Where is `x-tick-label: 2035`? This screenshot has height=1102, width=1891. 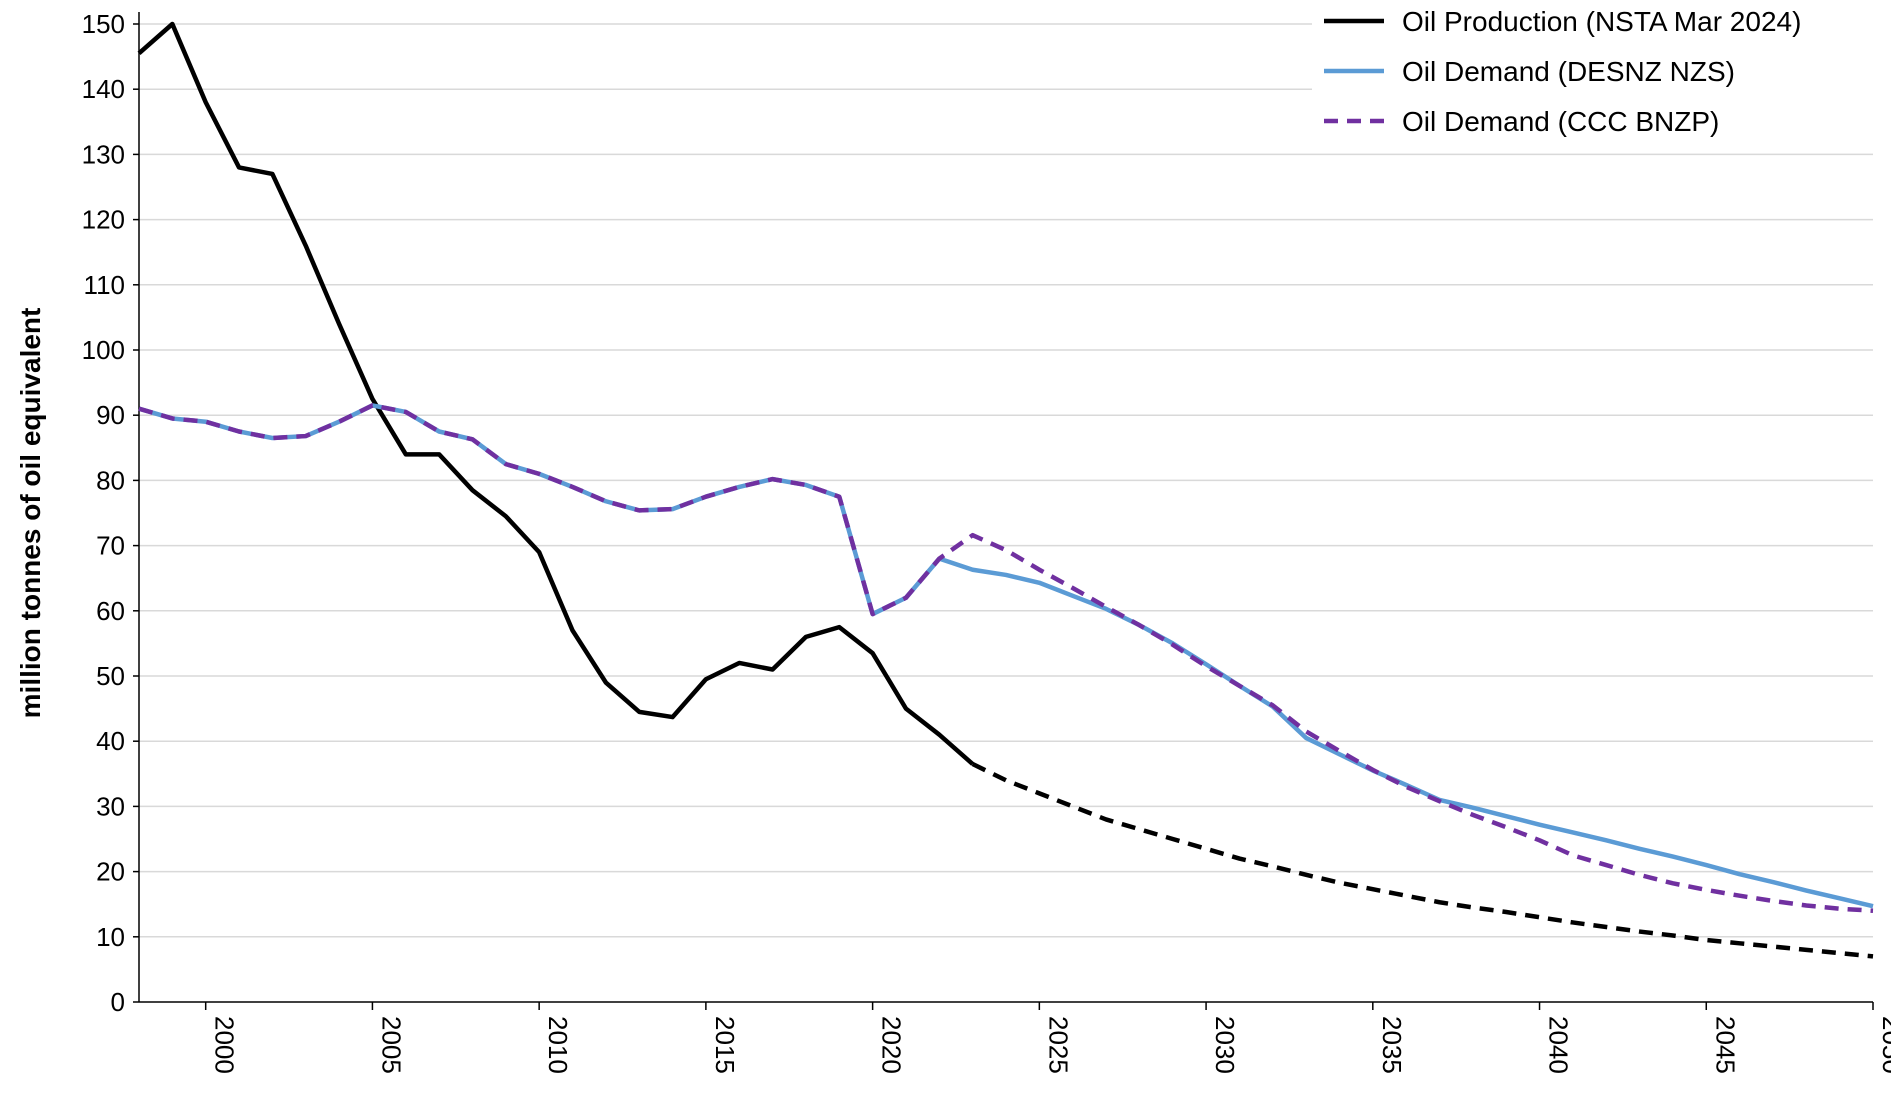
x-tick-label: 2035 is located at coordinates (1392, 1045).